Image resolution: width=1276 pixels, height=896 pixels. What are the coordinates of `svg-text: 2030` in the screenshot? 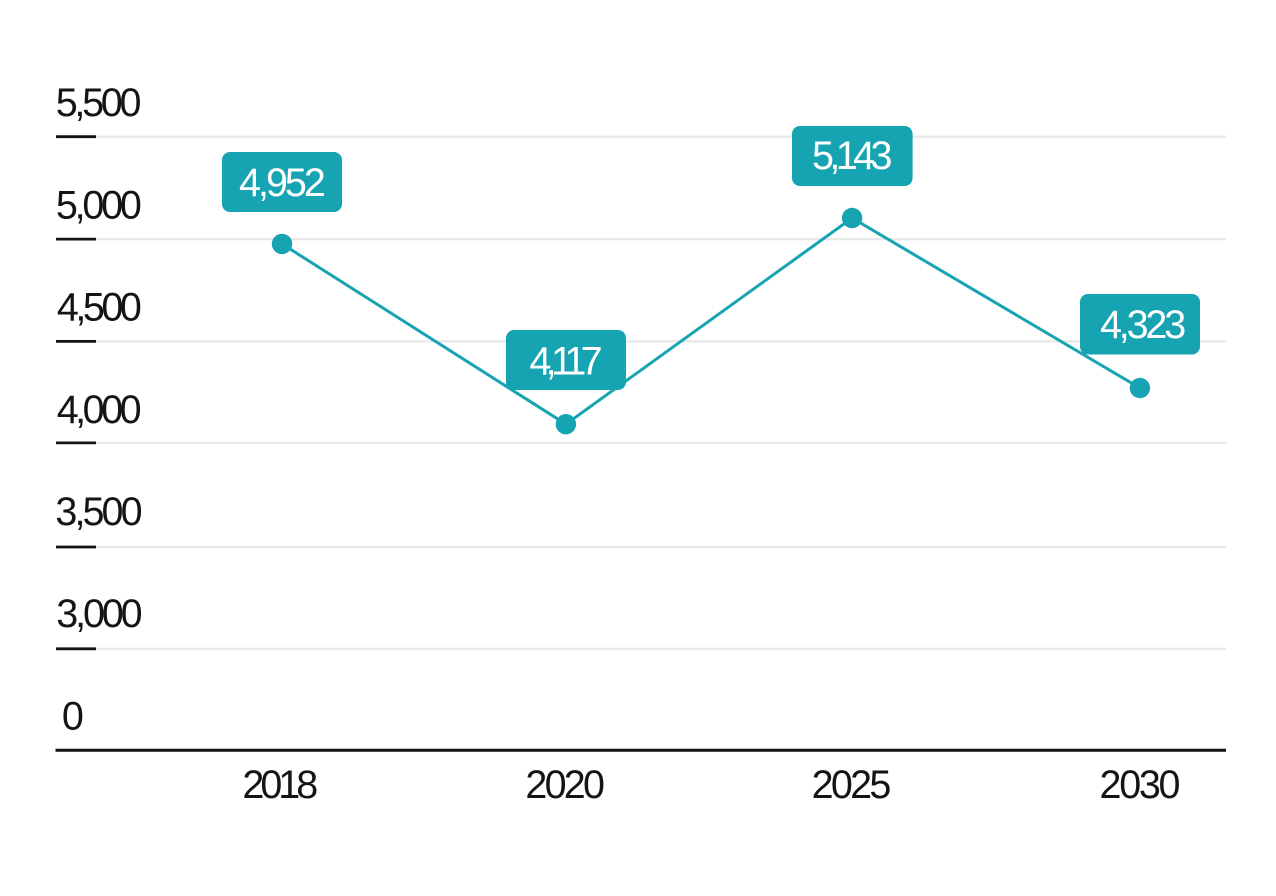 It's located at (1140, 785).